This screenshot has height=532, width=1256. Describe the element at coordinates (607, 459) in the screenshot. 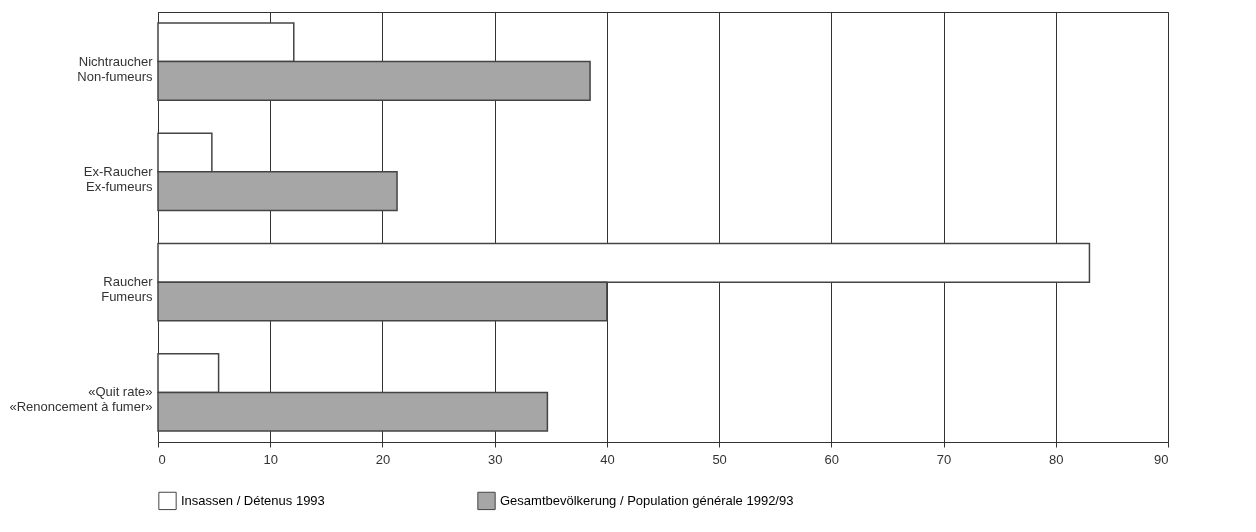

I see `x-tick-label: 40` at that location.